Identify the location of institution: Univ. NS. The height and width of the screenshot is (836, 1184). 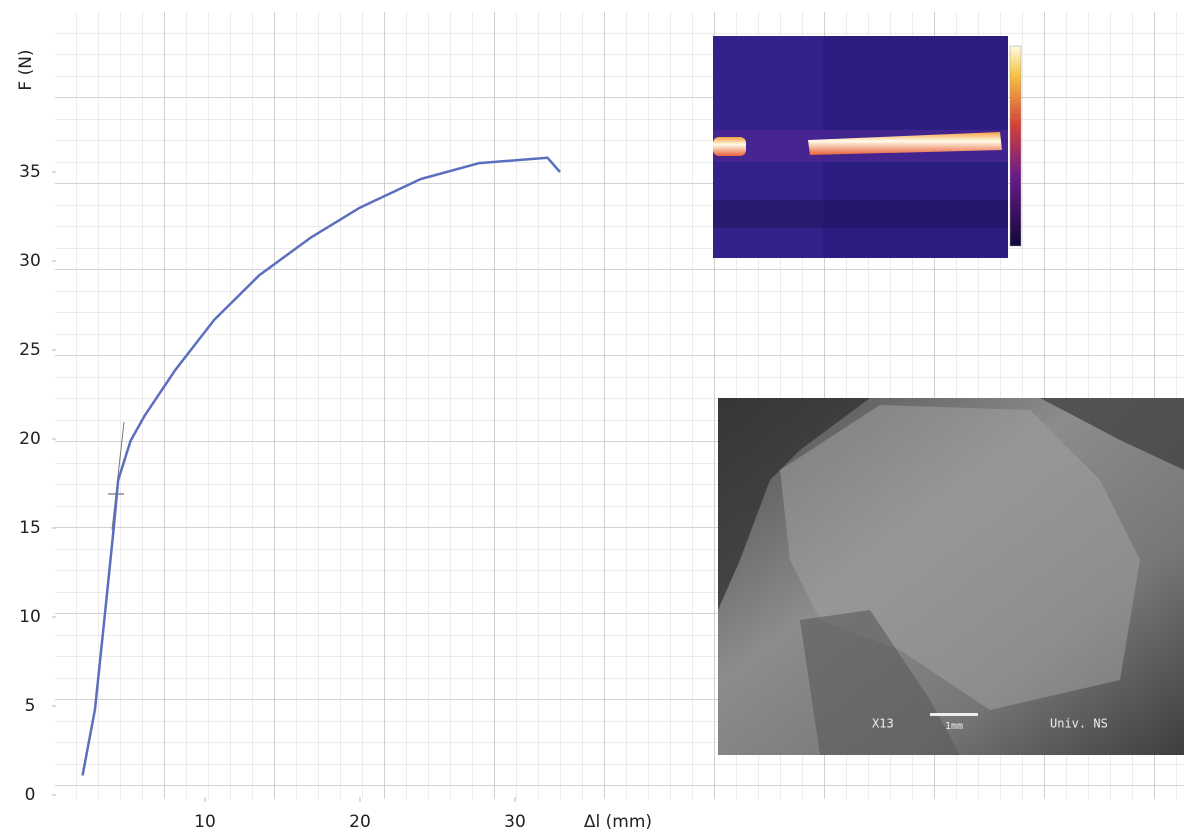
(1079, 724).